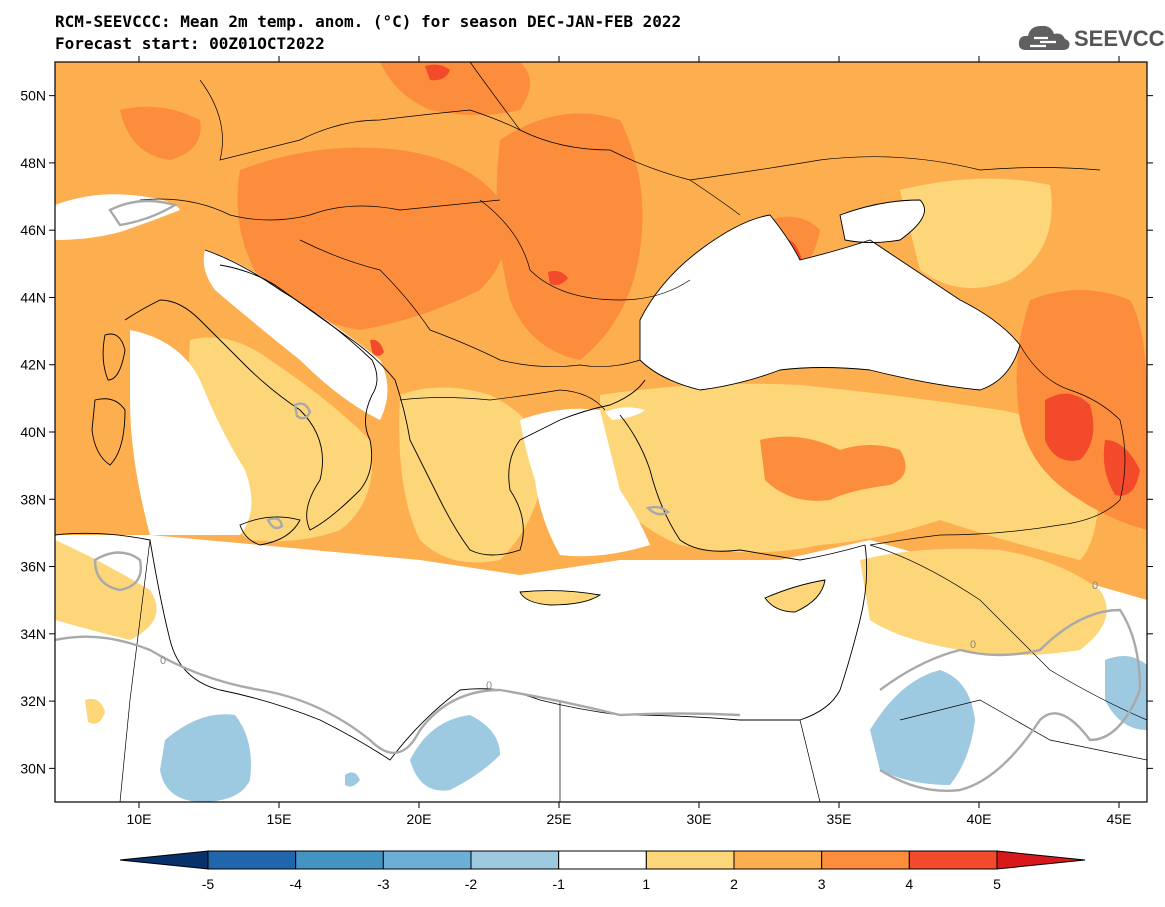 This screenshot has height=907, width=1165. What do you see at coordinates (33, 365) in the screenshot?
I see `lat-tick-label: 42N` at bounding box center [33, 365].